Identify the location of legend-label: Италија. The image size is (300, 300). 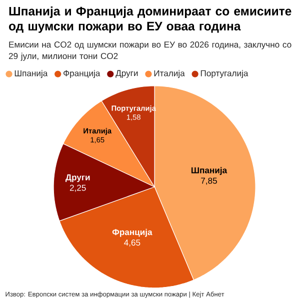
(169, 74).